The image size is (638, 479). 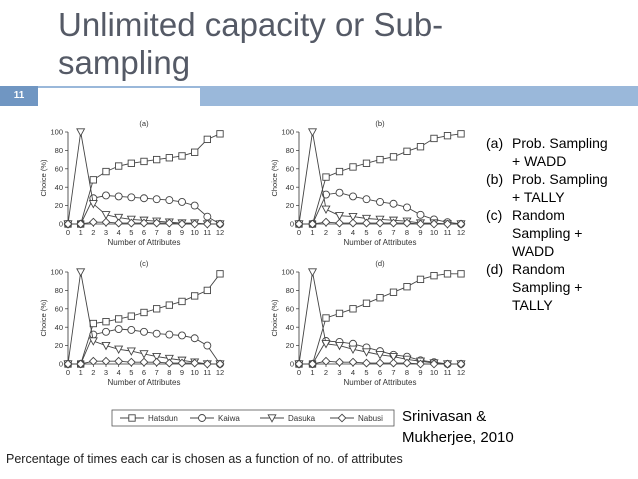 What do you see at coordinates (380, 382) in the screenshot?
I see `x-axis-label: Number of Attributes` at bounding box center [380, 382].